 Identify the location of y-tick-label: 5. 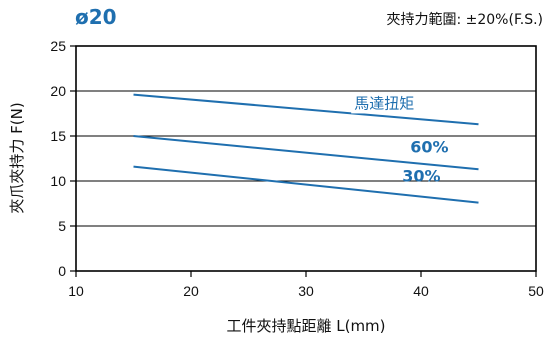
(62, 226).